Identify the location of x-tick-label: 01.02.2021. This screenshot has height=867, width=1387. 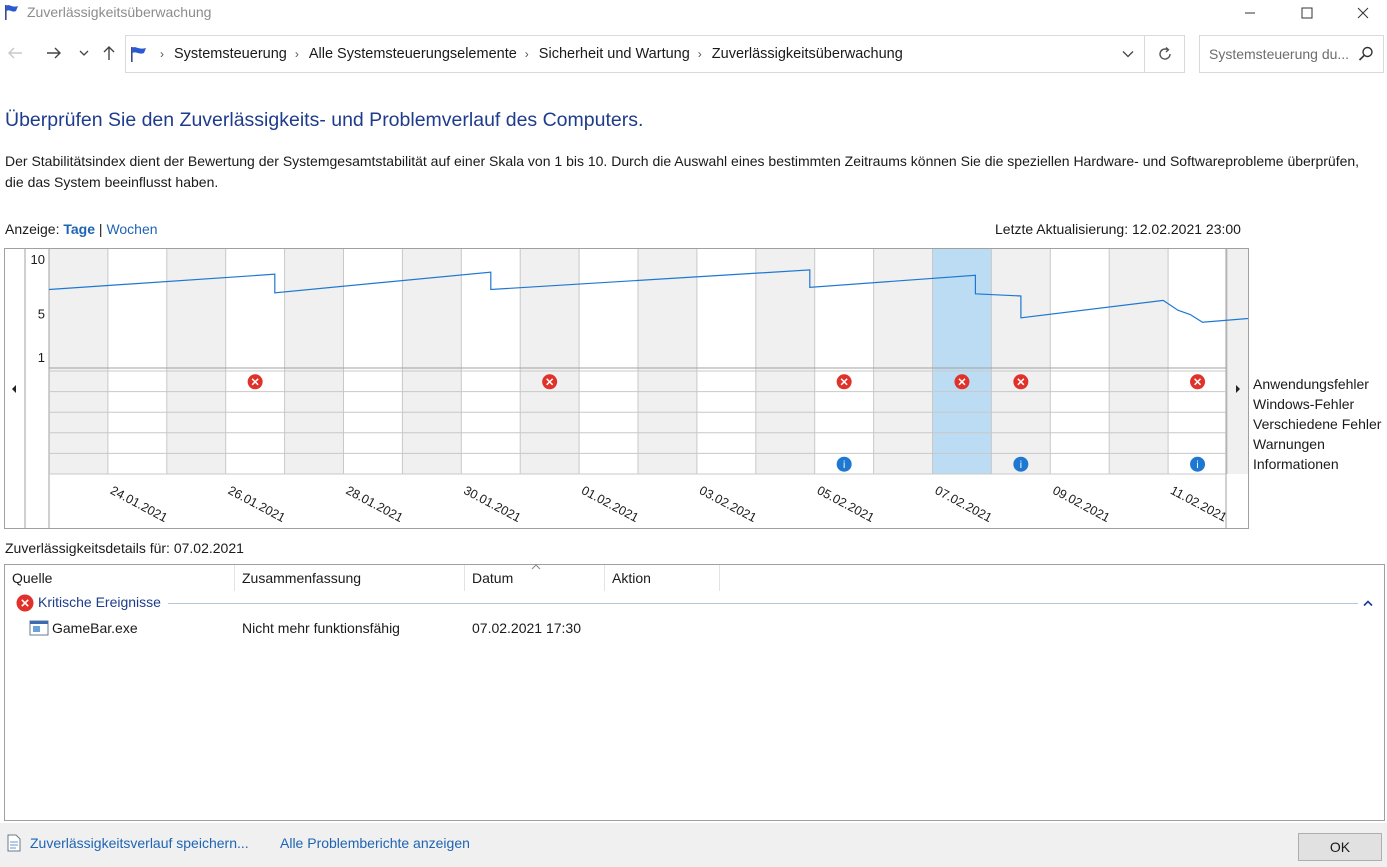
(610, 504).